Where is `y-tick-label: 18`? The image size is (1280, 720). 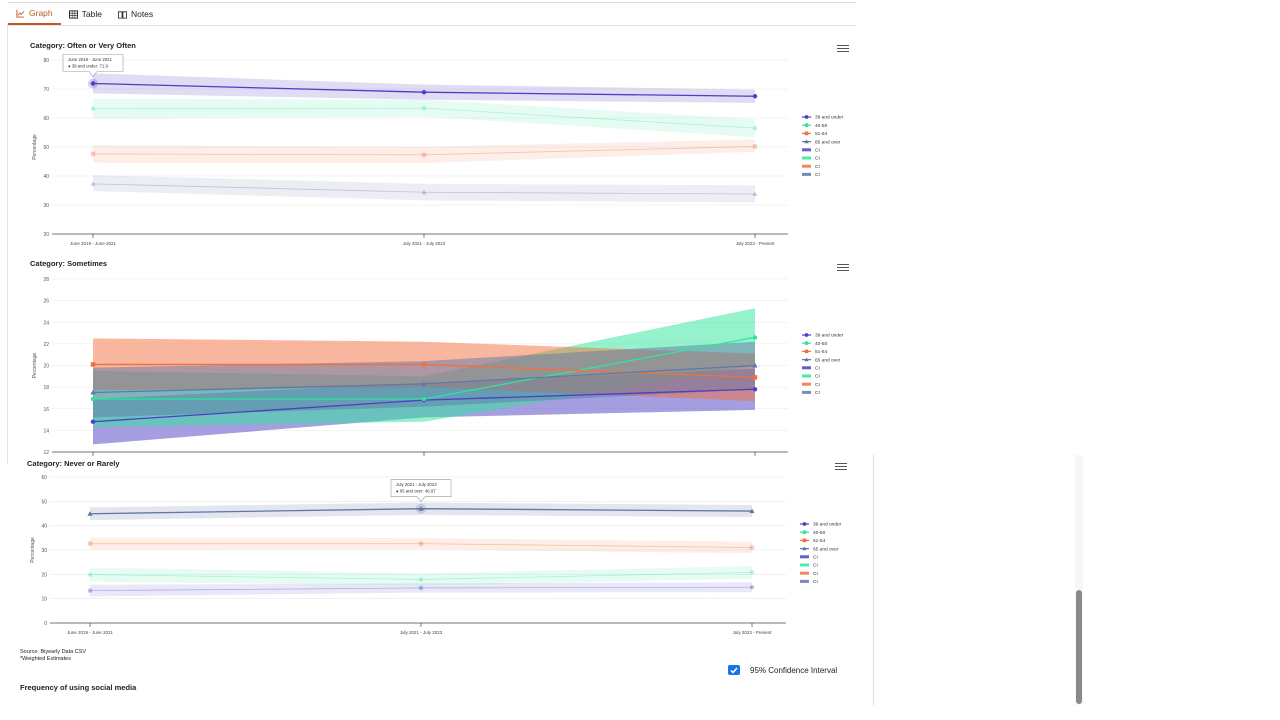 y-tick-label: 18 is located at coordinates (46, 388).